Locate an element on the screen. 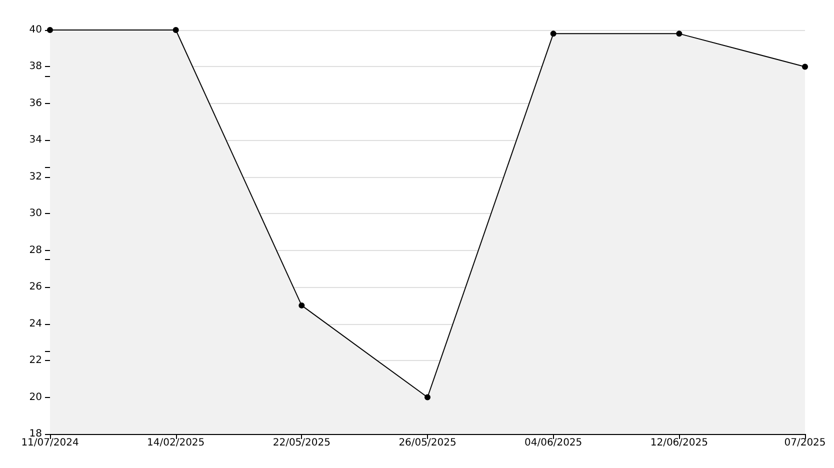 Image resolution: width=834 pixels, height=468 pixels. x-tick-label: 14/02/2025 is located at coordinates (176, 443).